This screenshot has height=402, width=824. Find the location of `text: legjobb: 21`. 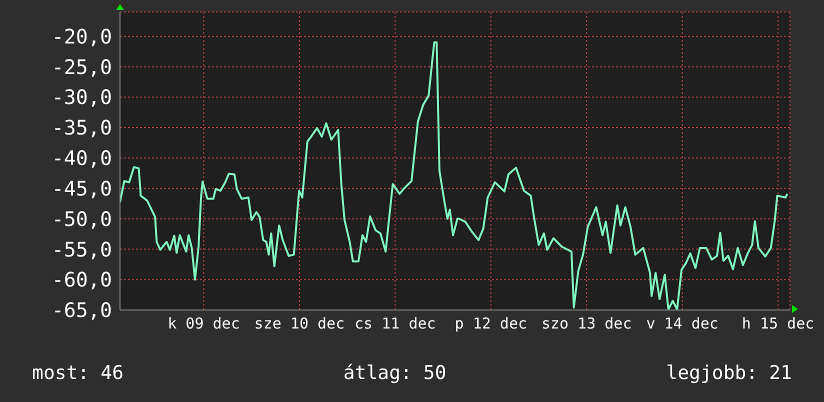

text: legjobb: 21 is located at coordinates (729, 373).